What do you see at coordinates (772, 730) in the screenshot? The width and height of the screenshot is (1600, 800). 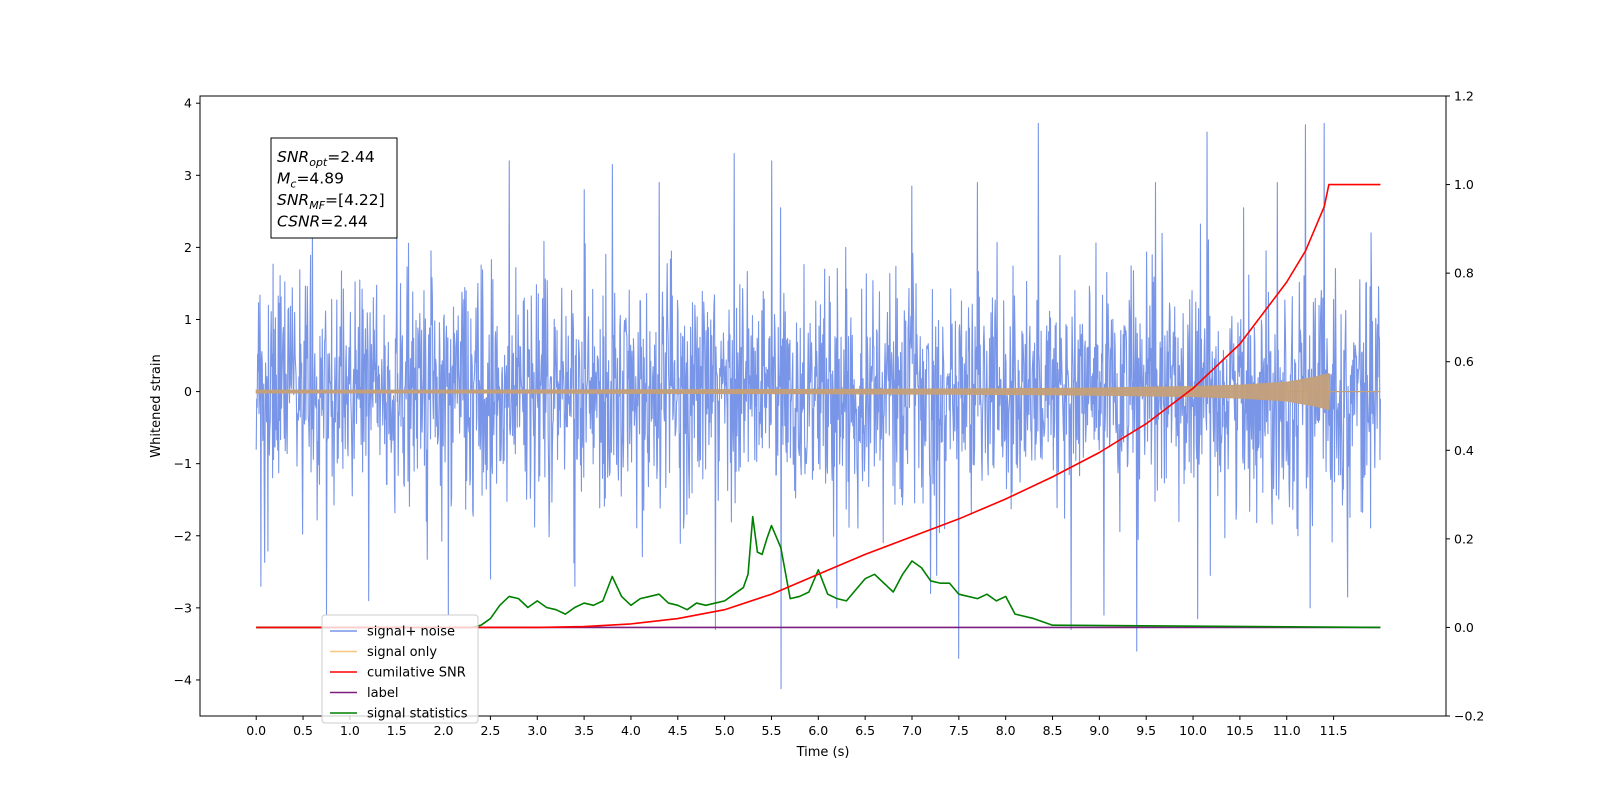 I see `x-tick-label: 5.5` at bounding box center [772, 730].